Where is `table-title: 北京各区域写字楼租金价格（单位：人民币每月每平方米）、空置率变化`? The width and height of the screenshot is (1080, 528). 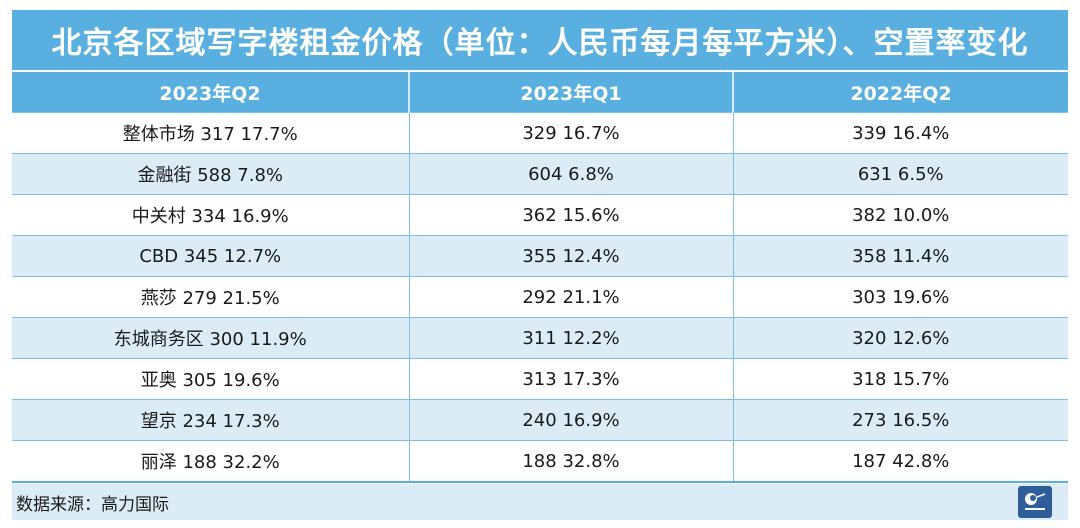 table-title: 北京各区域写字楼租金价格（单位：人民币每月每平方米）、空置率变化 is located at coordinates (540, 40).